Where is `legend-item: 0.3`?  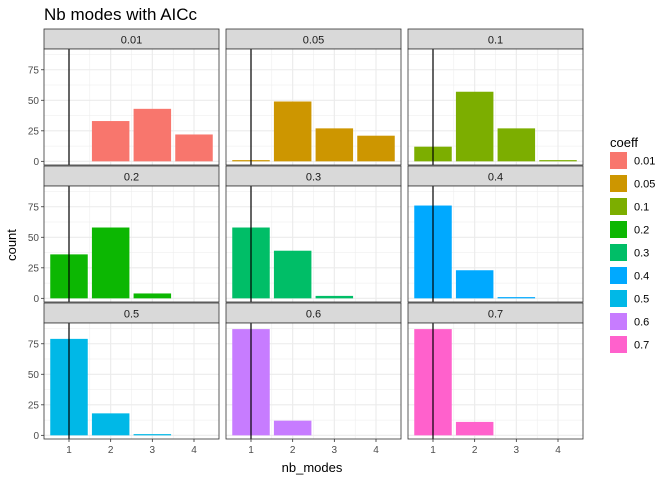 legend-item: 0.3 is located at coordinates (629, 252).